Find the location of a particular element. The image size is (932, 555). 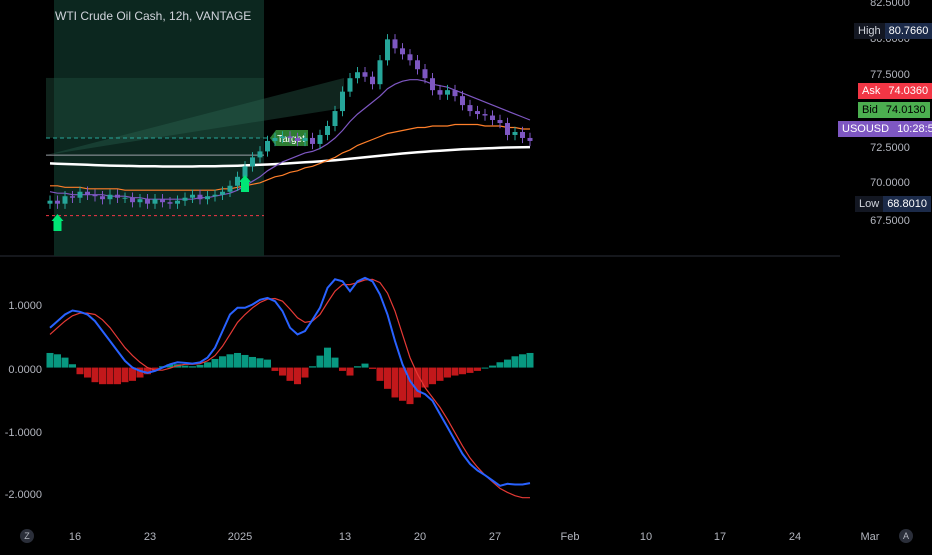

target-badge is located at coordinates (289, 137).